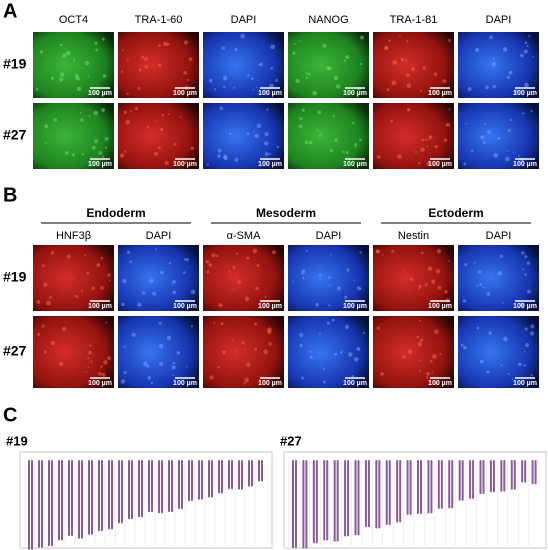 The width and height of the screenshot is (548, 550). What do you see at coordinates (146, 500) in the screenshot?
I see `karyogram` at bounding box center [146, 500].